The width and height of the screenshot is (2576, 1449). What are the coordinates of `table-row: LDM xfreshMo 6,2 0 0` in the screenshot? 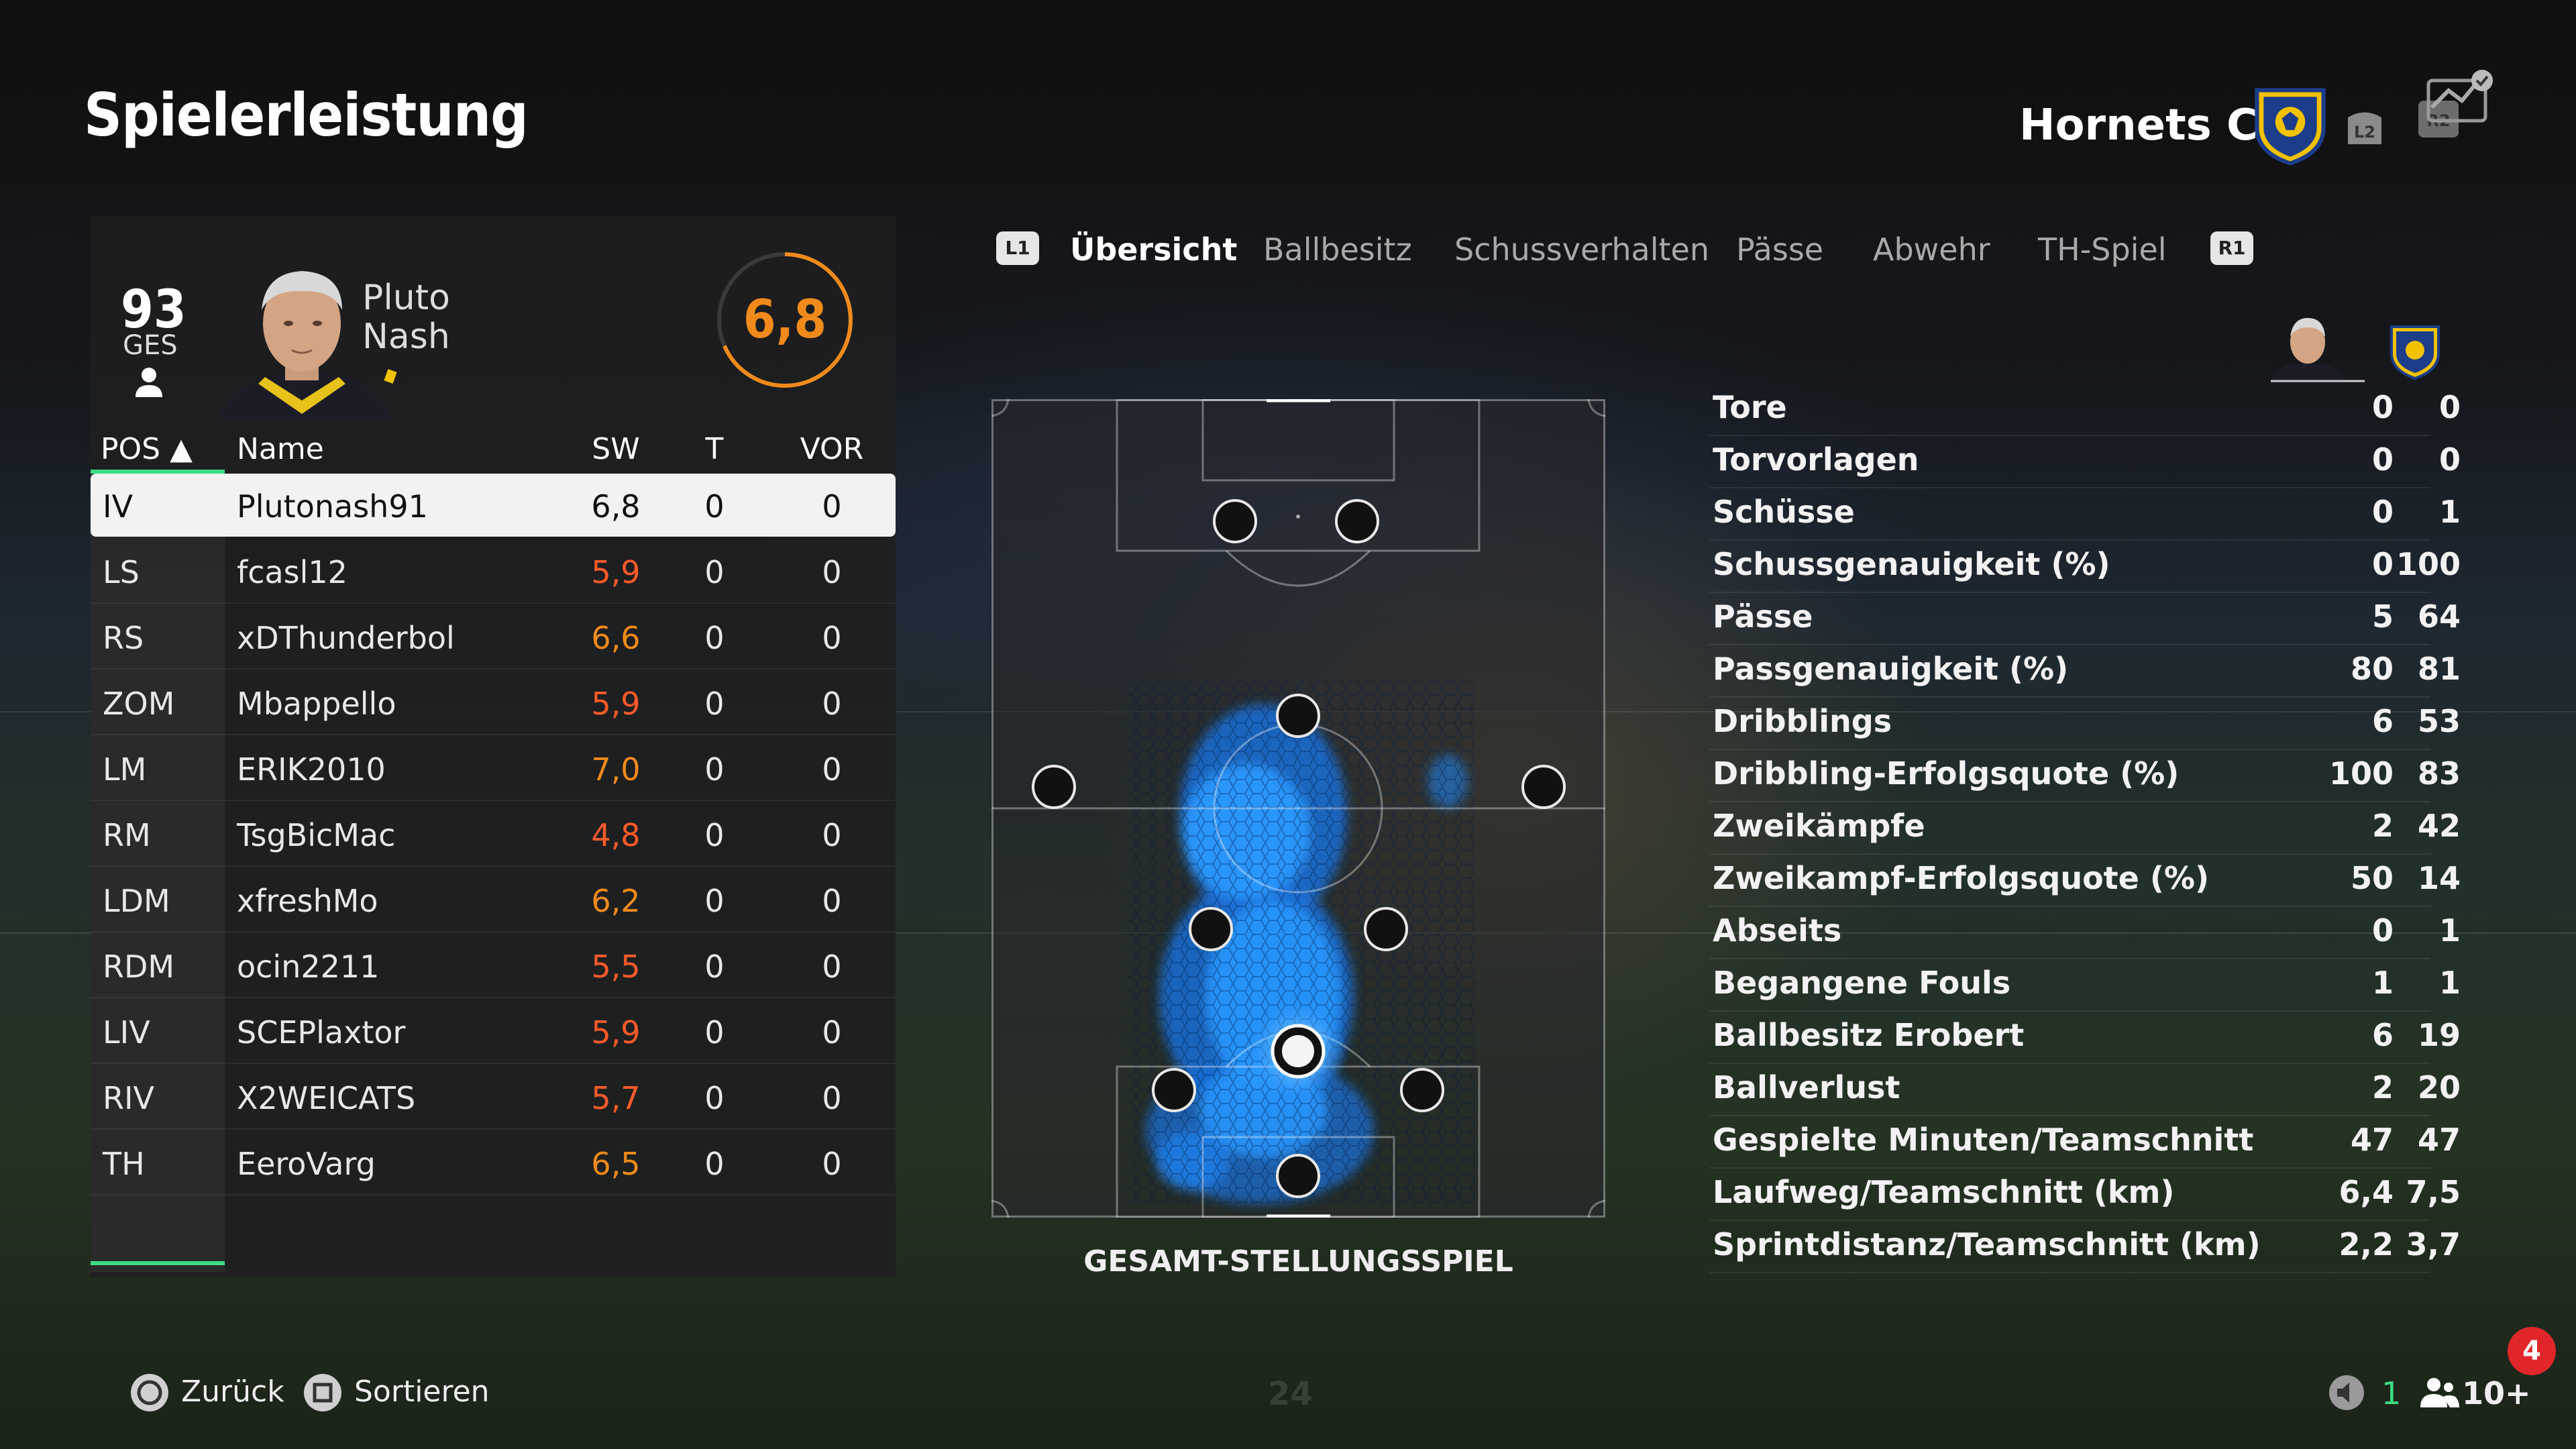 It's located at (493, 900).